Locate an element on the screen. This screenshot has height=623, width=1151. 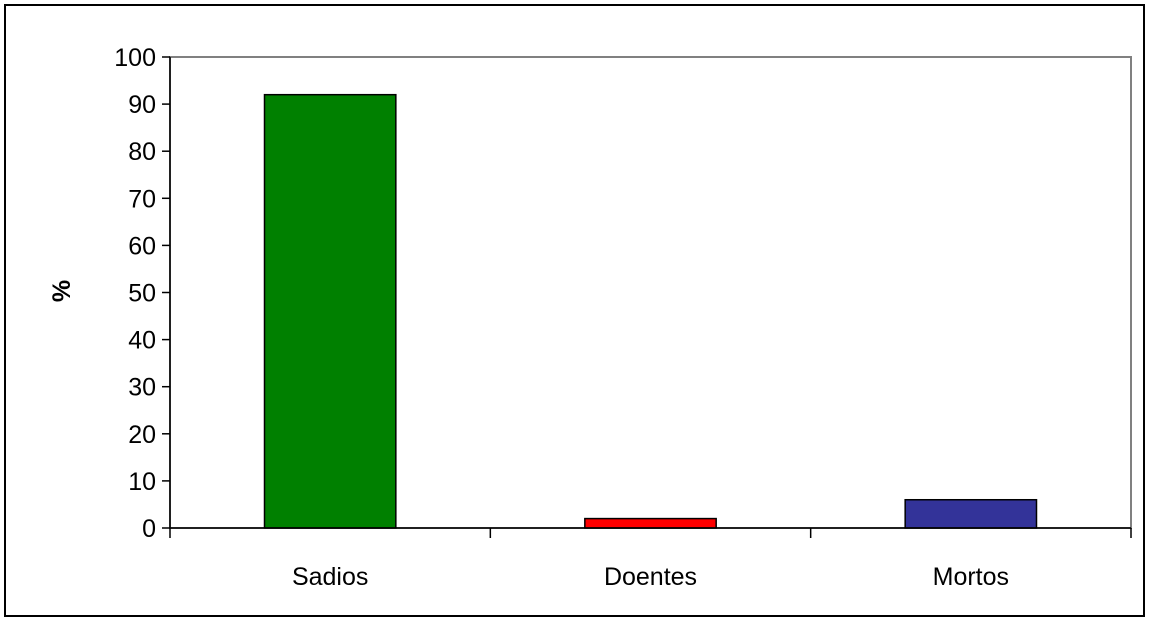
y-tick-label: 50 is located at coordinates (142, 294).